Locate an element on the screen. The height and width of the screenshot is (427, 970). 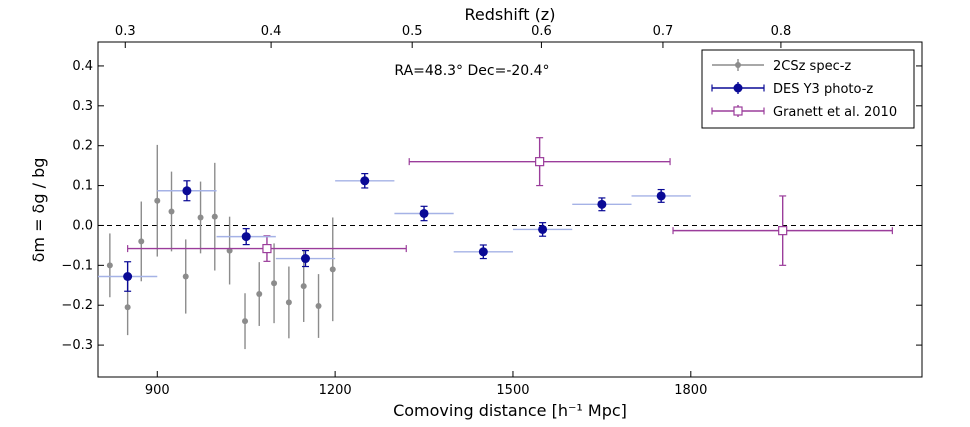
top-tick-label: 0.7 is located at coordinates (663, 31).